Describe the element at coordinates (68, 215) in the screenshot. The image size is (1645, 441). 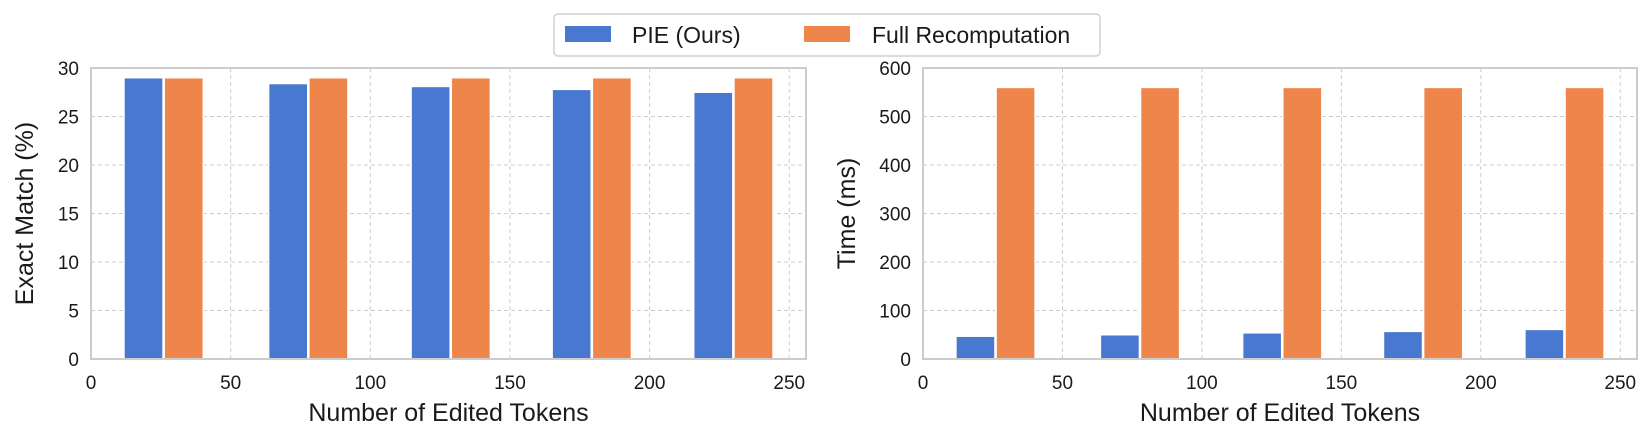
I see `y-tick-label: 15` at that location.